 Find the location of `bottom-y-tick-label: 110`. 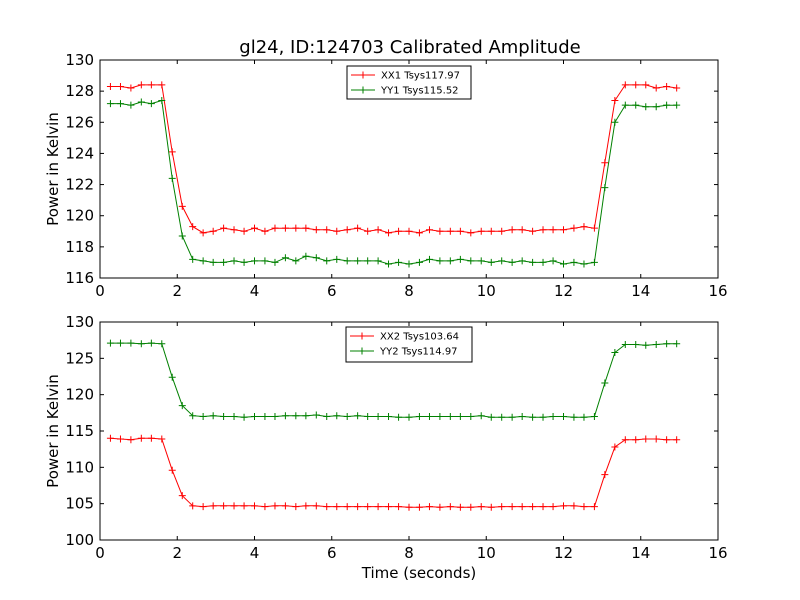

bottom-y-tick-label: 110 is located at coordinates (79, 467).